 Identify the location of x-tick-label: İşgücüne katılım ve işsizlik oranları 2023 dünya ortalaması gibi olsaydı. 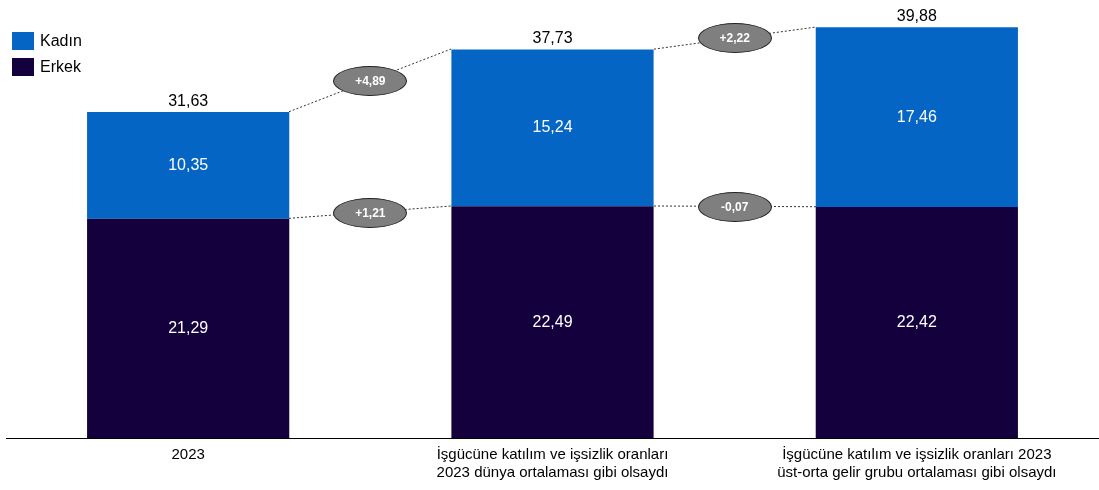
(552, 463).